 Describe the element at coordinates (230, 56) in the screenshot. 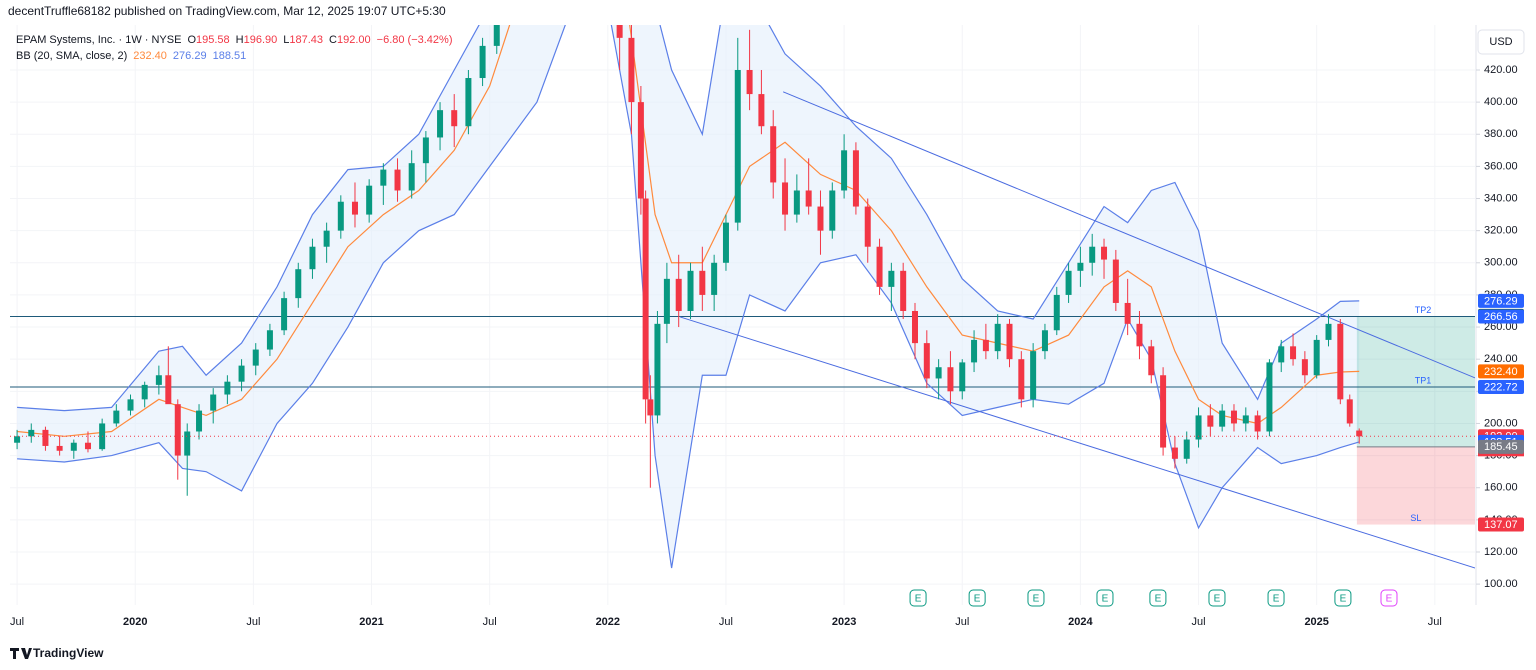

I see `legend-bb-value: 188.51` at that location.